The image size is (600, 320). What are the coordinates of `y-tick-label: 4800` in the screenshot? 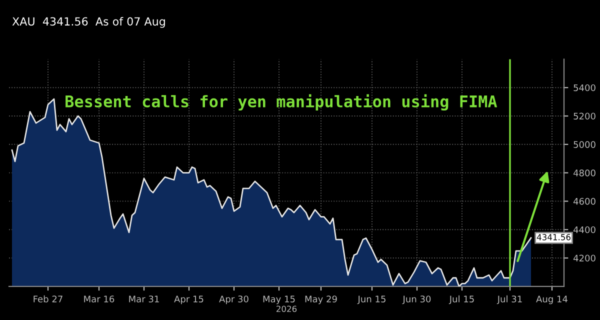 It's located at (584, 173).